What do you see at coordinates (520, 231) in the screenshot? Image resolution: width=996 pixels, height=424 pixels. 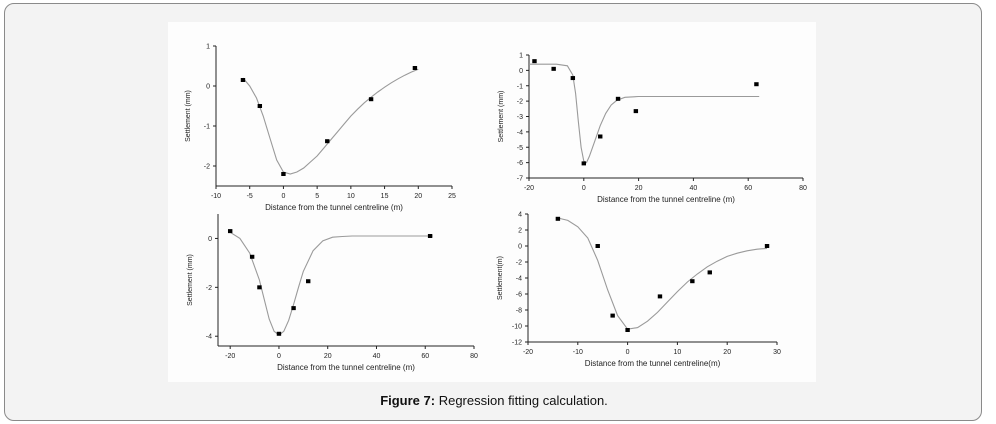 I see `y-tick-label: 2` at bounding box center [520, 231].